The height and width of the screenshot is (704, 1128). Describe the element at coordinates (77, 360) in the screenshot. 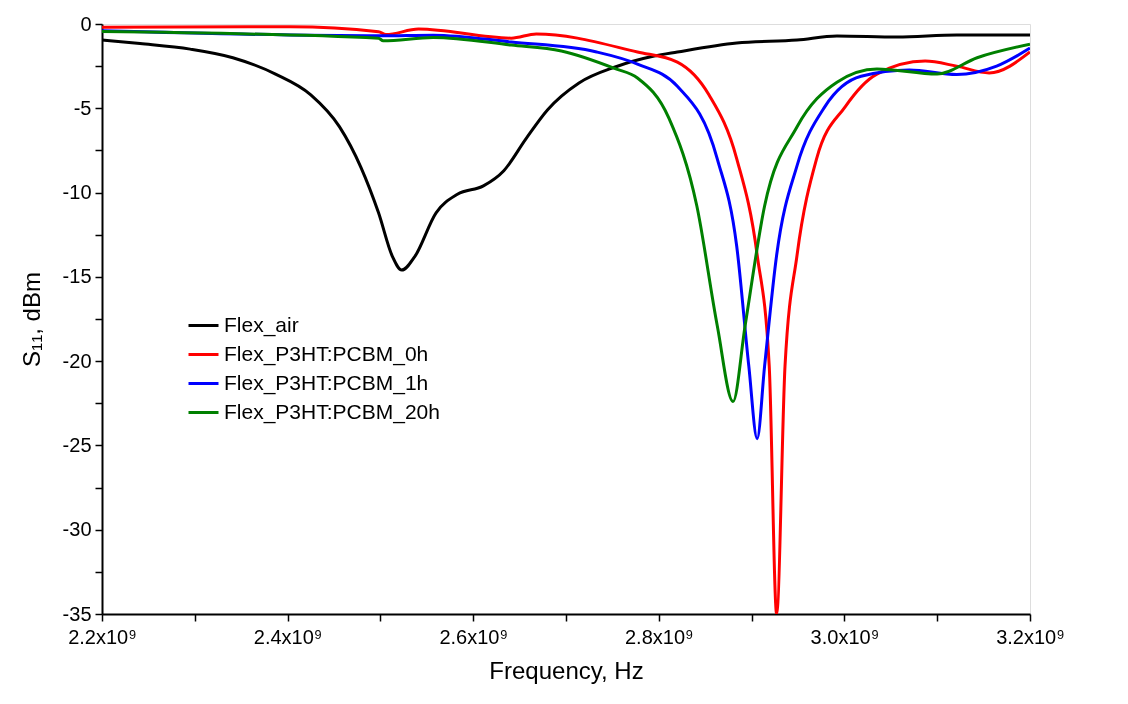

I see `y-tick-label: -20` at that location.